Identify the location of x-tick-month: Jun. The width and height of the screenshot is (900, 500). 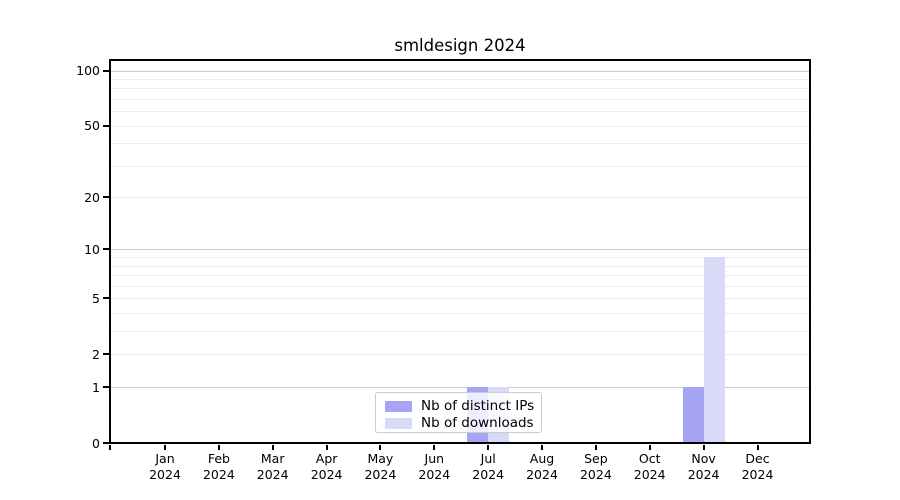
(434, 458).